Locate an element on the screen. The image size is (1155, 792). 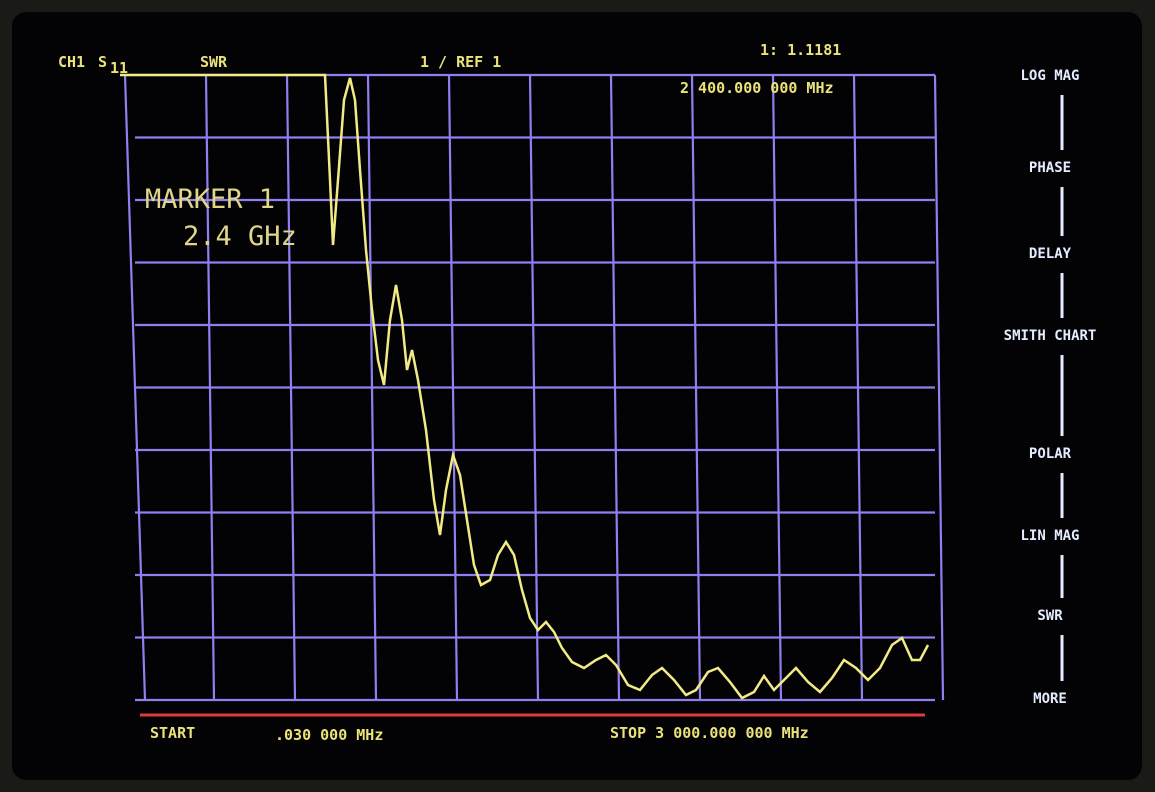
start-value: .030 000 MHz is located at coordinates (329, 735).